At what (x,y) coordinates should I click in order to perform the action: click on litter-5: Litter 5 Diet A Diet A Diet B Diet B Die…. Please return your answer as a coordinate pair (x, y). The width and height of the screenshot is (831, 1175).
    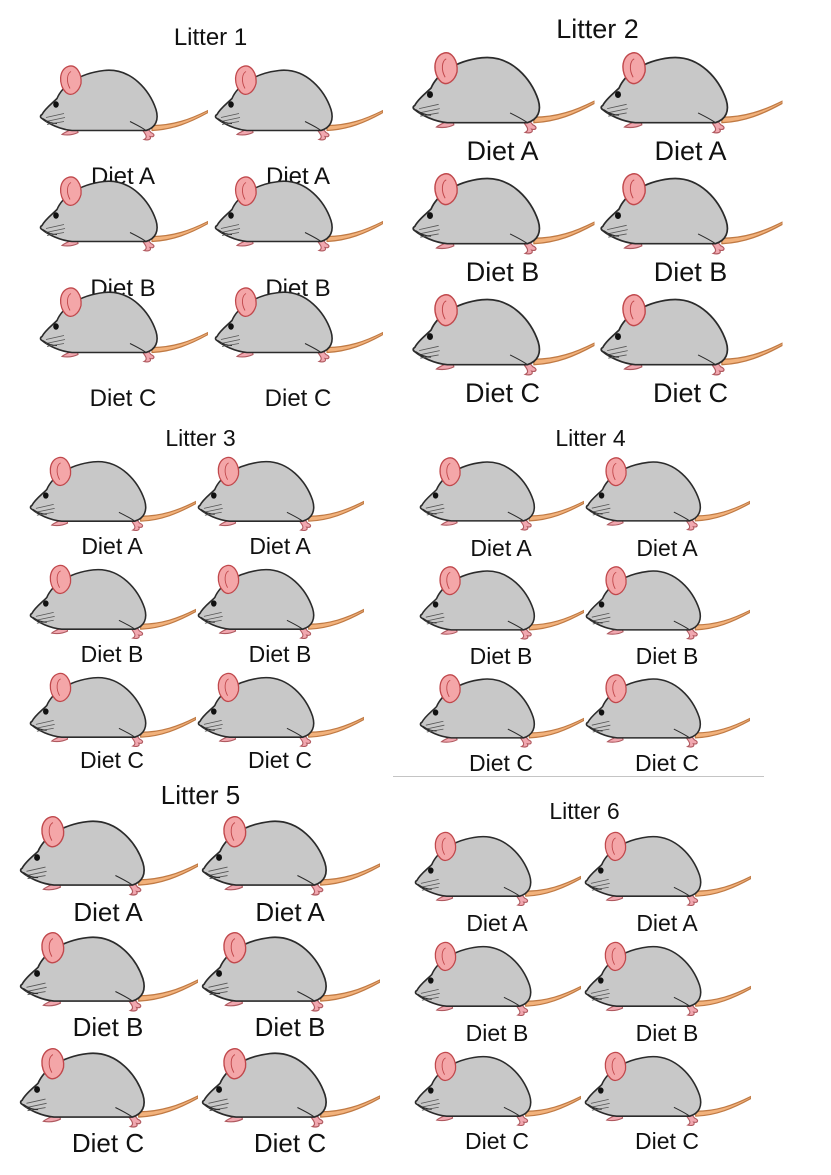
    Looking at the image, I should click on (200, 978).